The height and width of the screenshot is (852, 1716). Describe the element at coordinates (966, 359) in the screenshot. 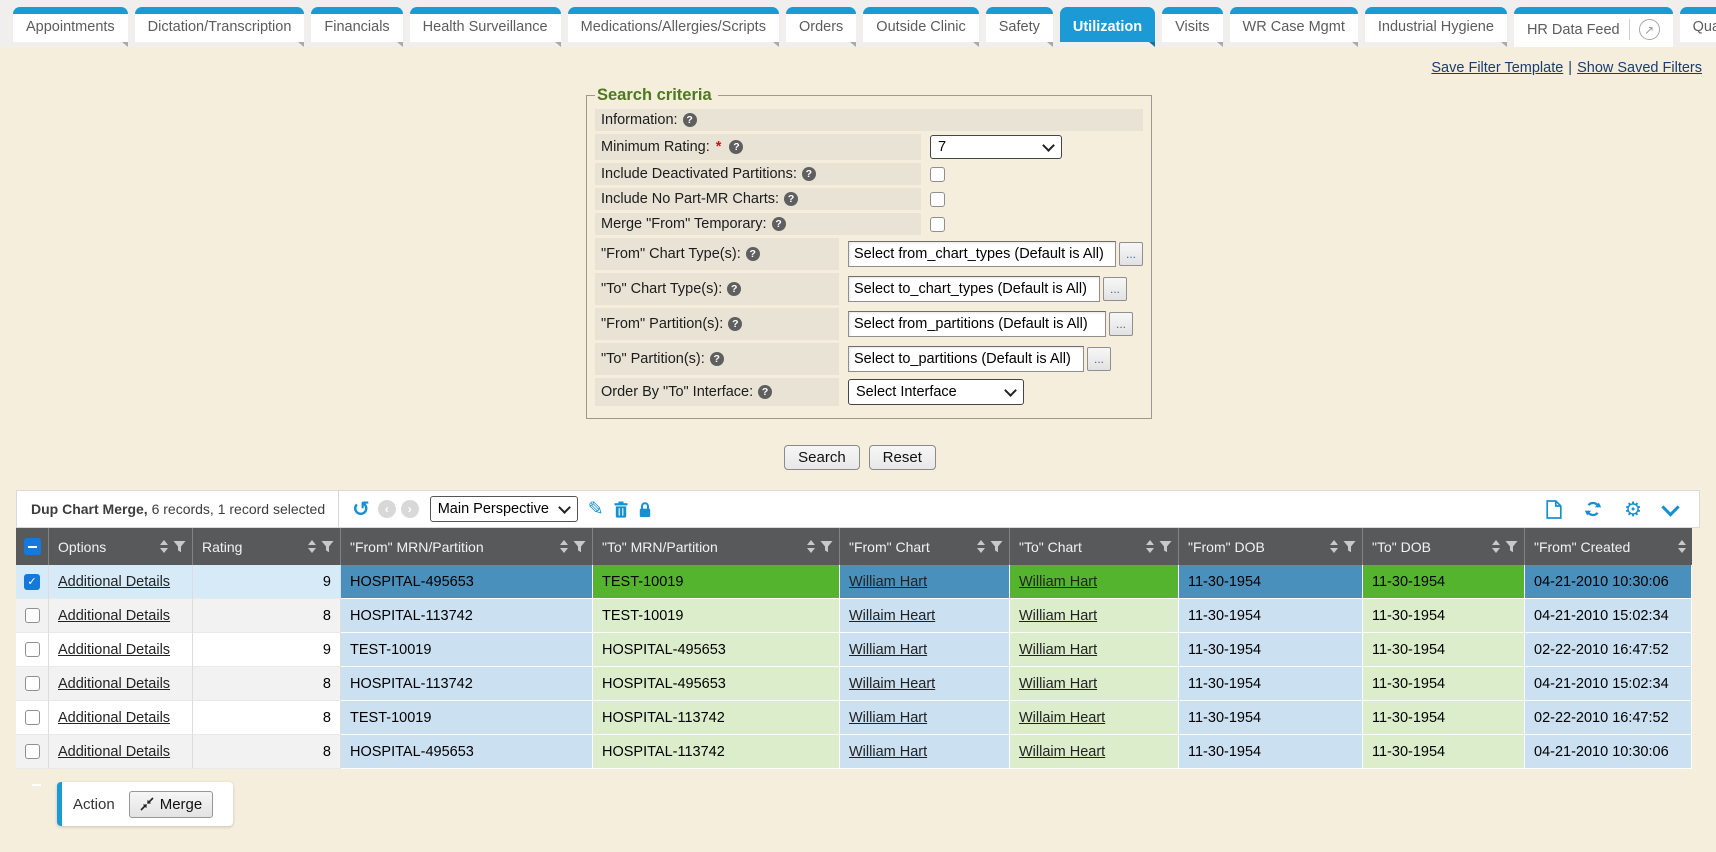

I see `to-partitions-input` at that location.